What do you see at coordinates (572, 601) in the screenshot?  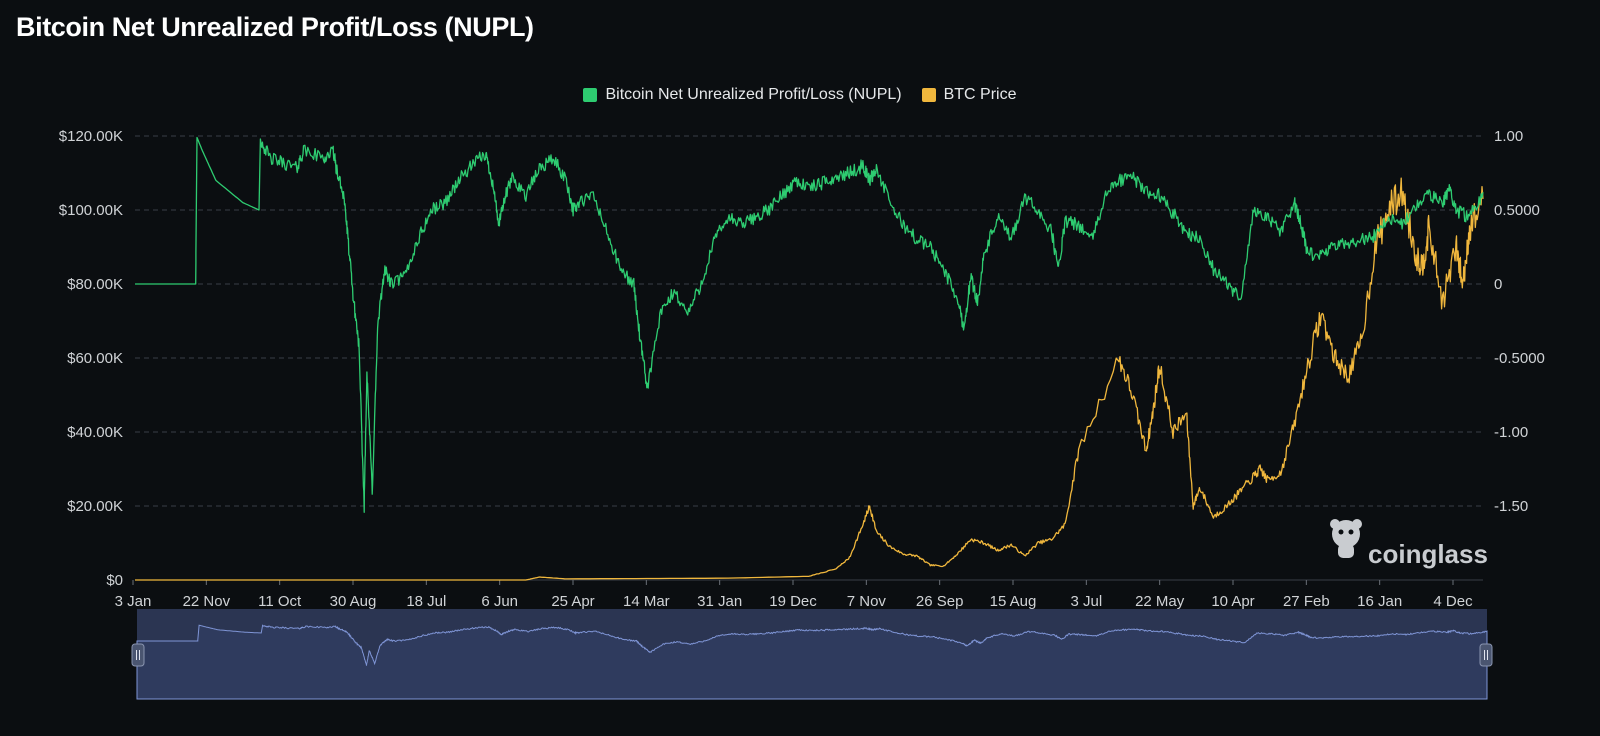 I see `x-tick-label: 25 Apr` at bounding box center [572, 601].